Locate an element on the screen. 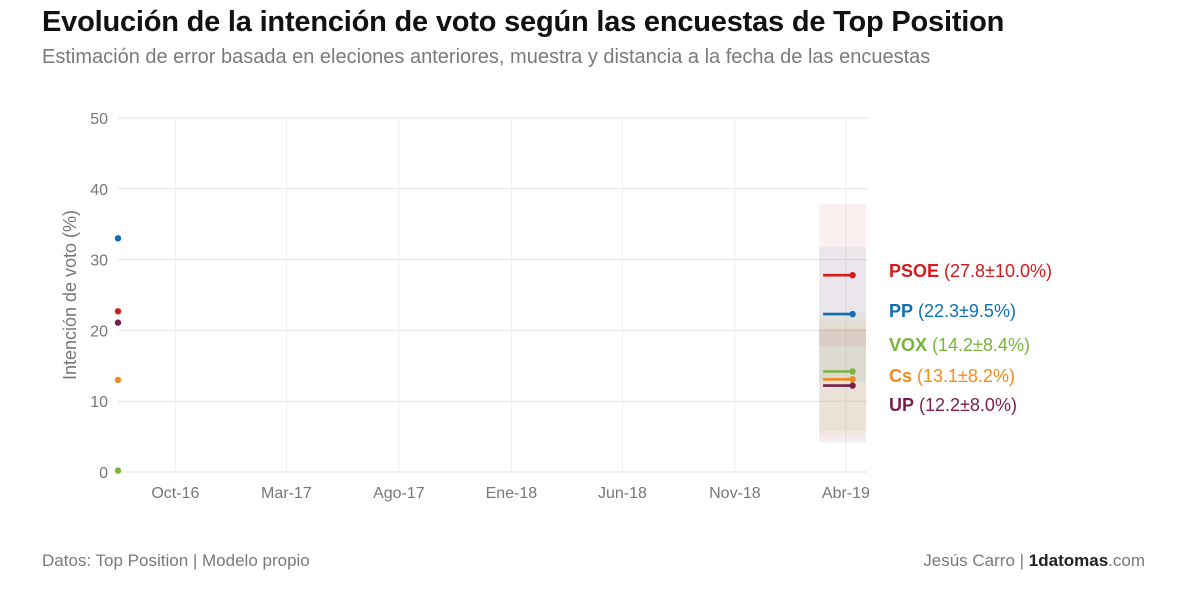 The height and width of the screenshot is (591, 1181). end-point-cs is located at coordinates (852, 379).